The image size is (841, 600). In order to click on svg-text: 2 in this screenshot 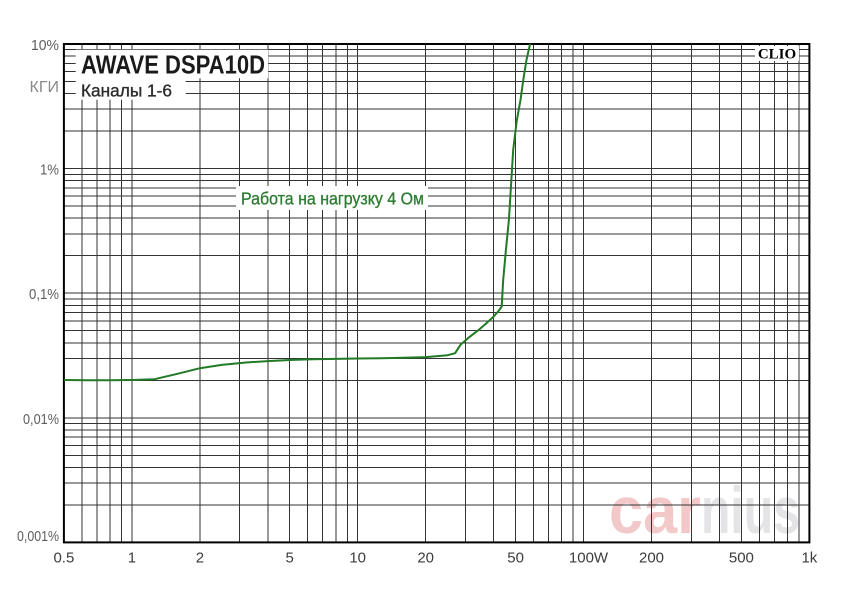, I will do `click(200, 558)`.